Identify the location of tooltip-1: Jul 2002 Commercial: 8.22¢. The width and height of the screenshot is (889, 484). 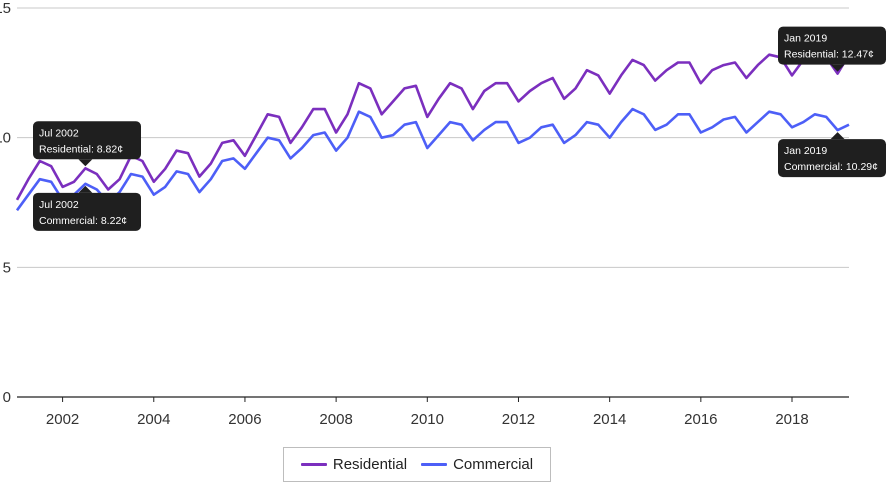
(87, 208).